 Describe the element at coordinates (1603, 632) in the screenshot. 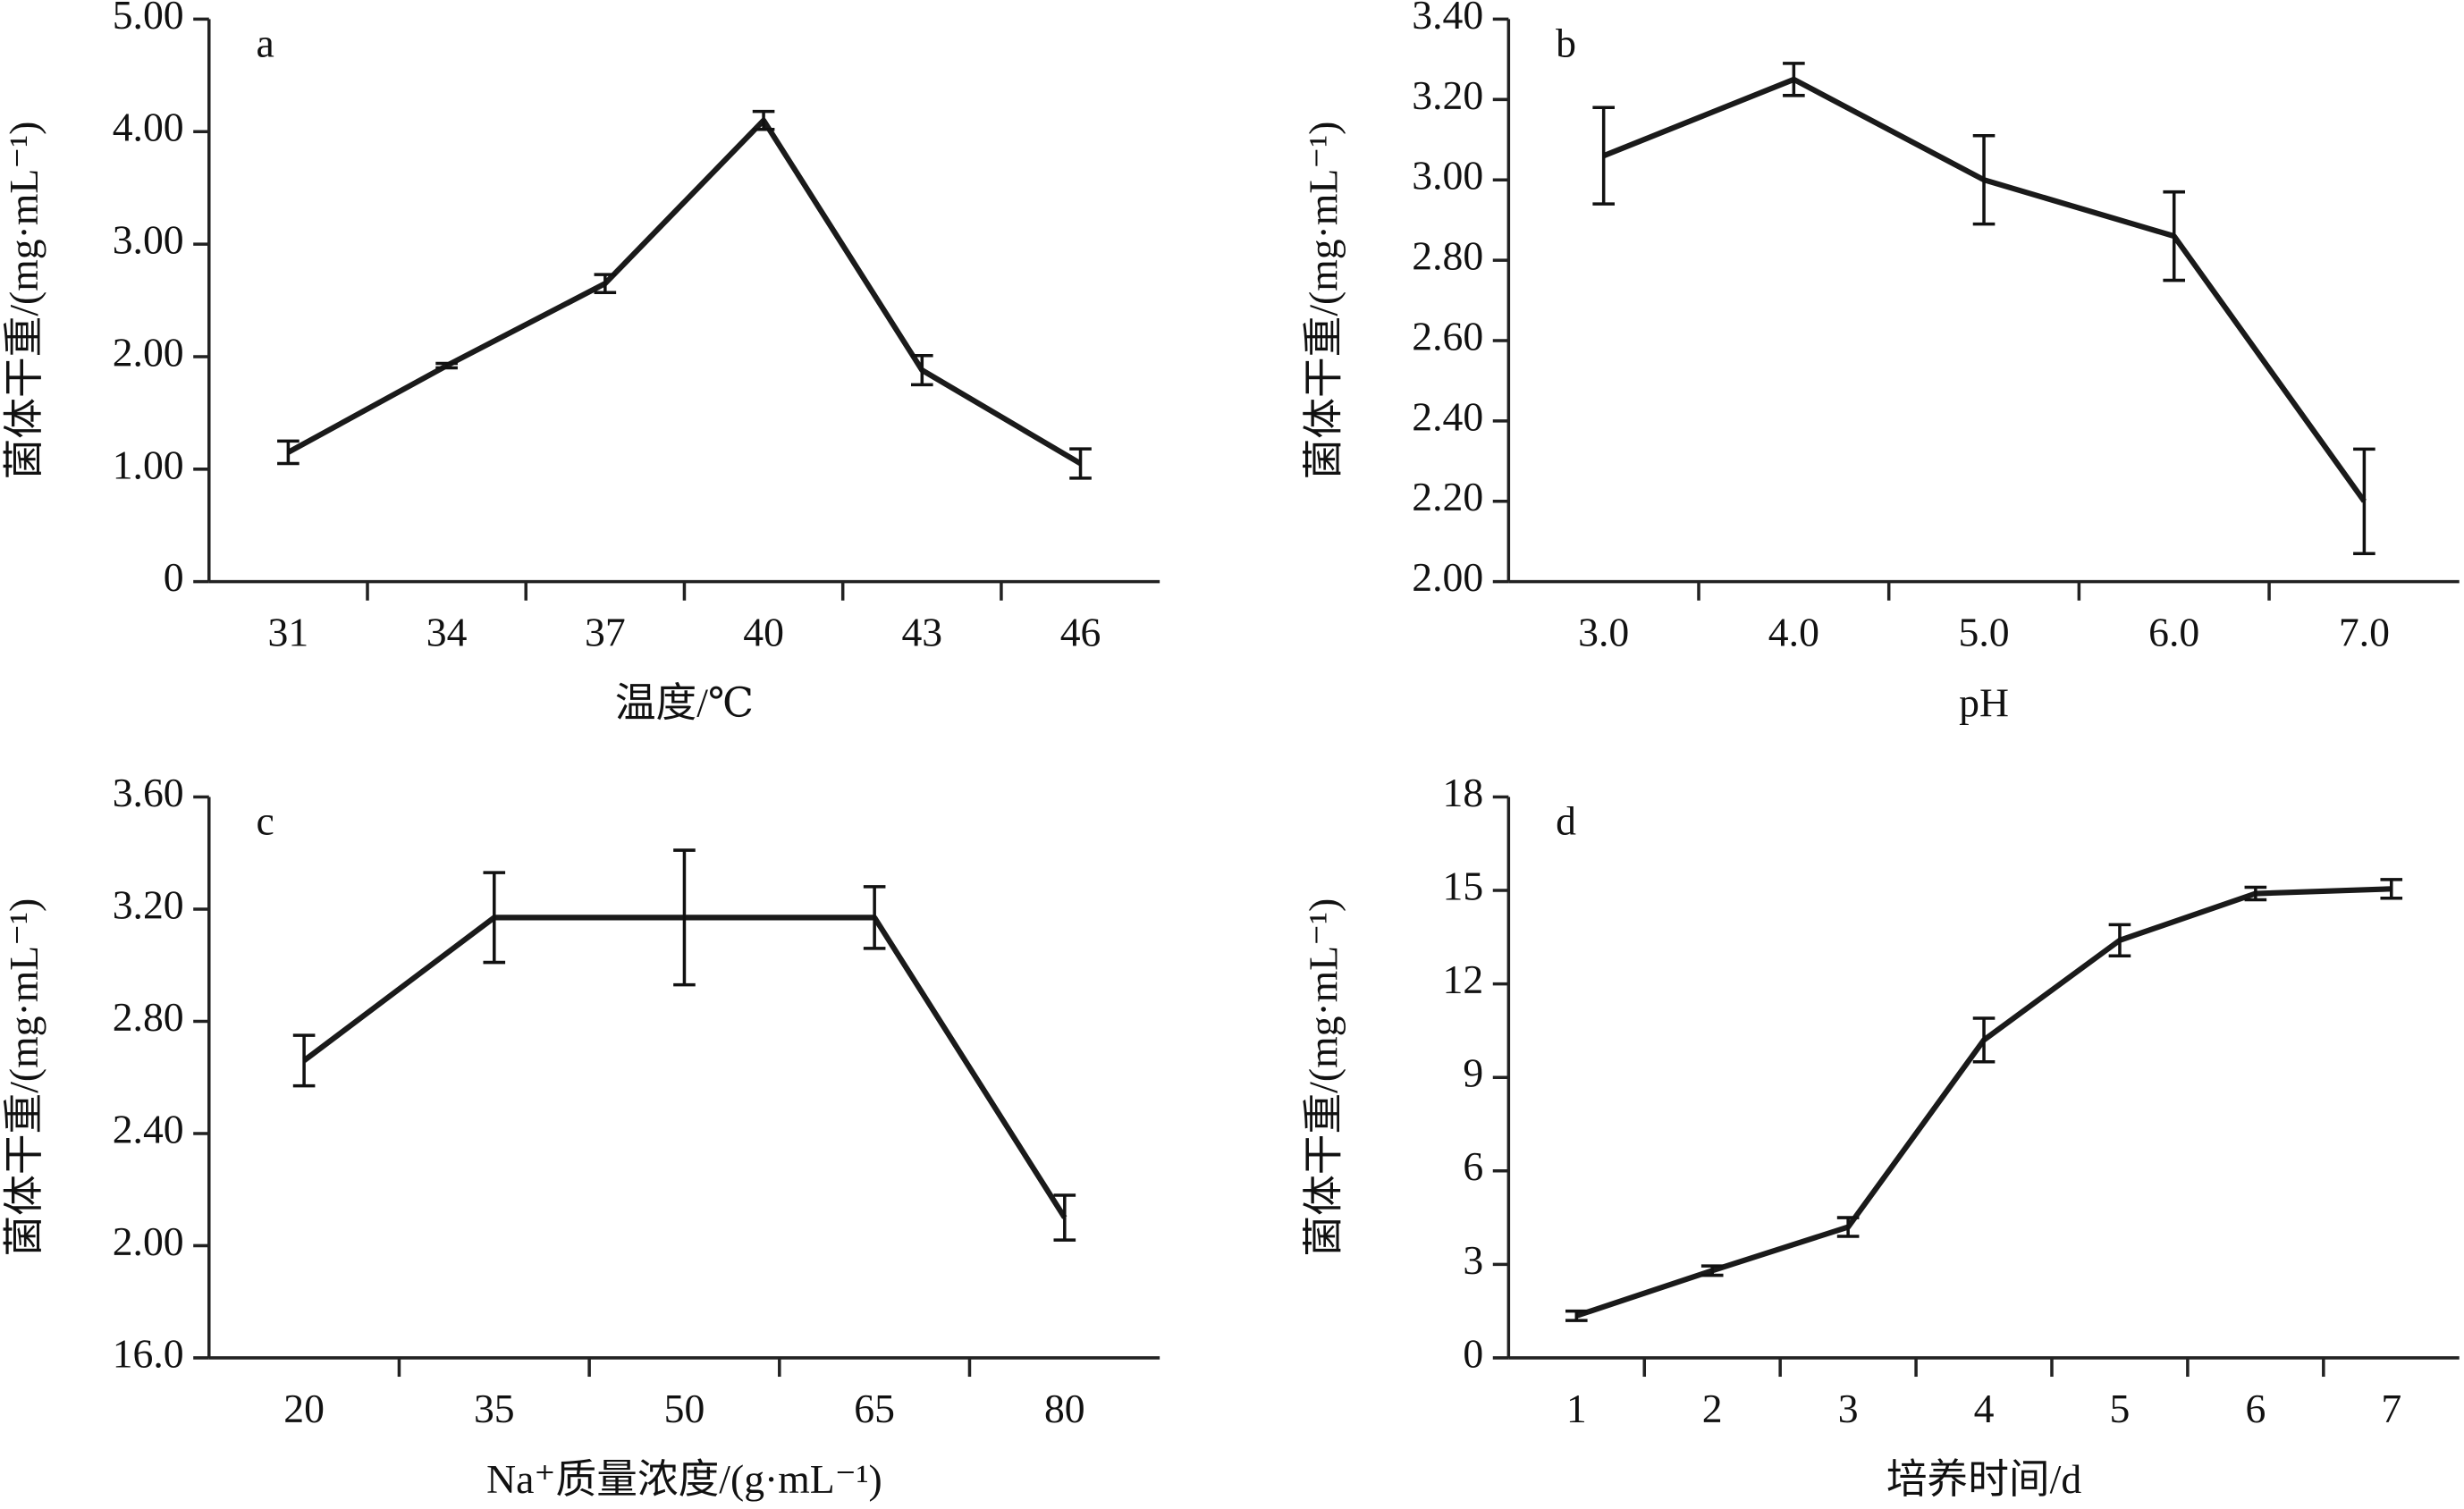

I see `x-tick-label: 3.0` at that location.